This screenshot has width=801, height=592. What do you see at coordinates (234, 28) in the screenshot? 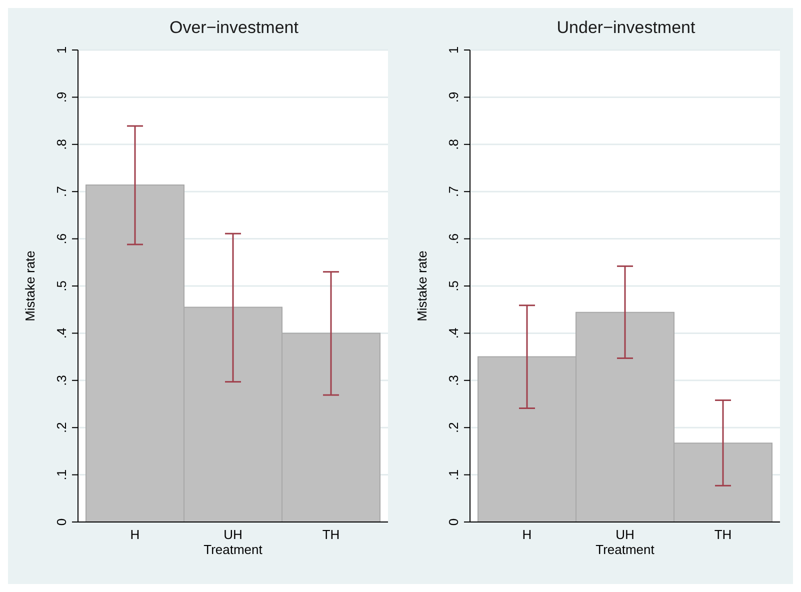
I see `chart-title: Over−investment` at bounding box center [234, 28].